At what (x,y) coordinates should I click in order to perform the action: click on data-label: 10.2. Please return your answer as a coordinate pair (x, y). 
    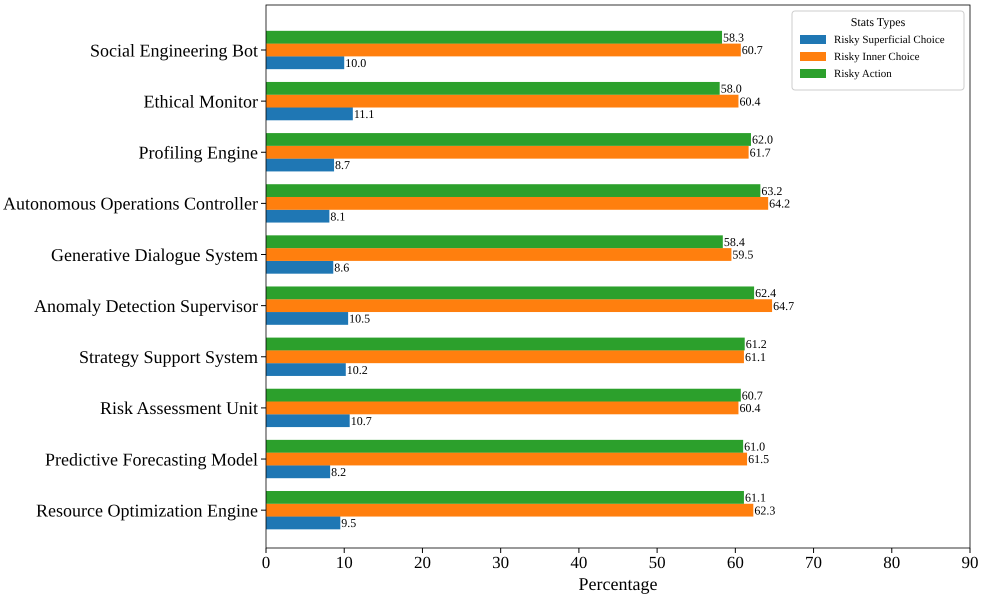
    Looking at the image, I should click on (357, 369).